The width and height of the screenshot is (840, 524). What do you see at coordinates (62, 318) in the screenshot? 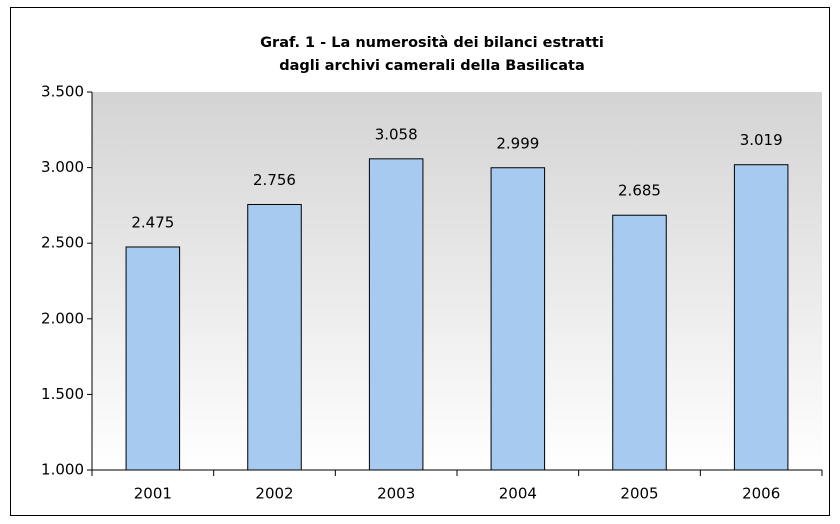
I see `y-tick-label: 2.000` at bounding box center [62, 318].